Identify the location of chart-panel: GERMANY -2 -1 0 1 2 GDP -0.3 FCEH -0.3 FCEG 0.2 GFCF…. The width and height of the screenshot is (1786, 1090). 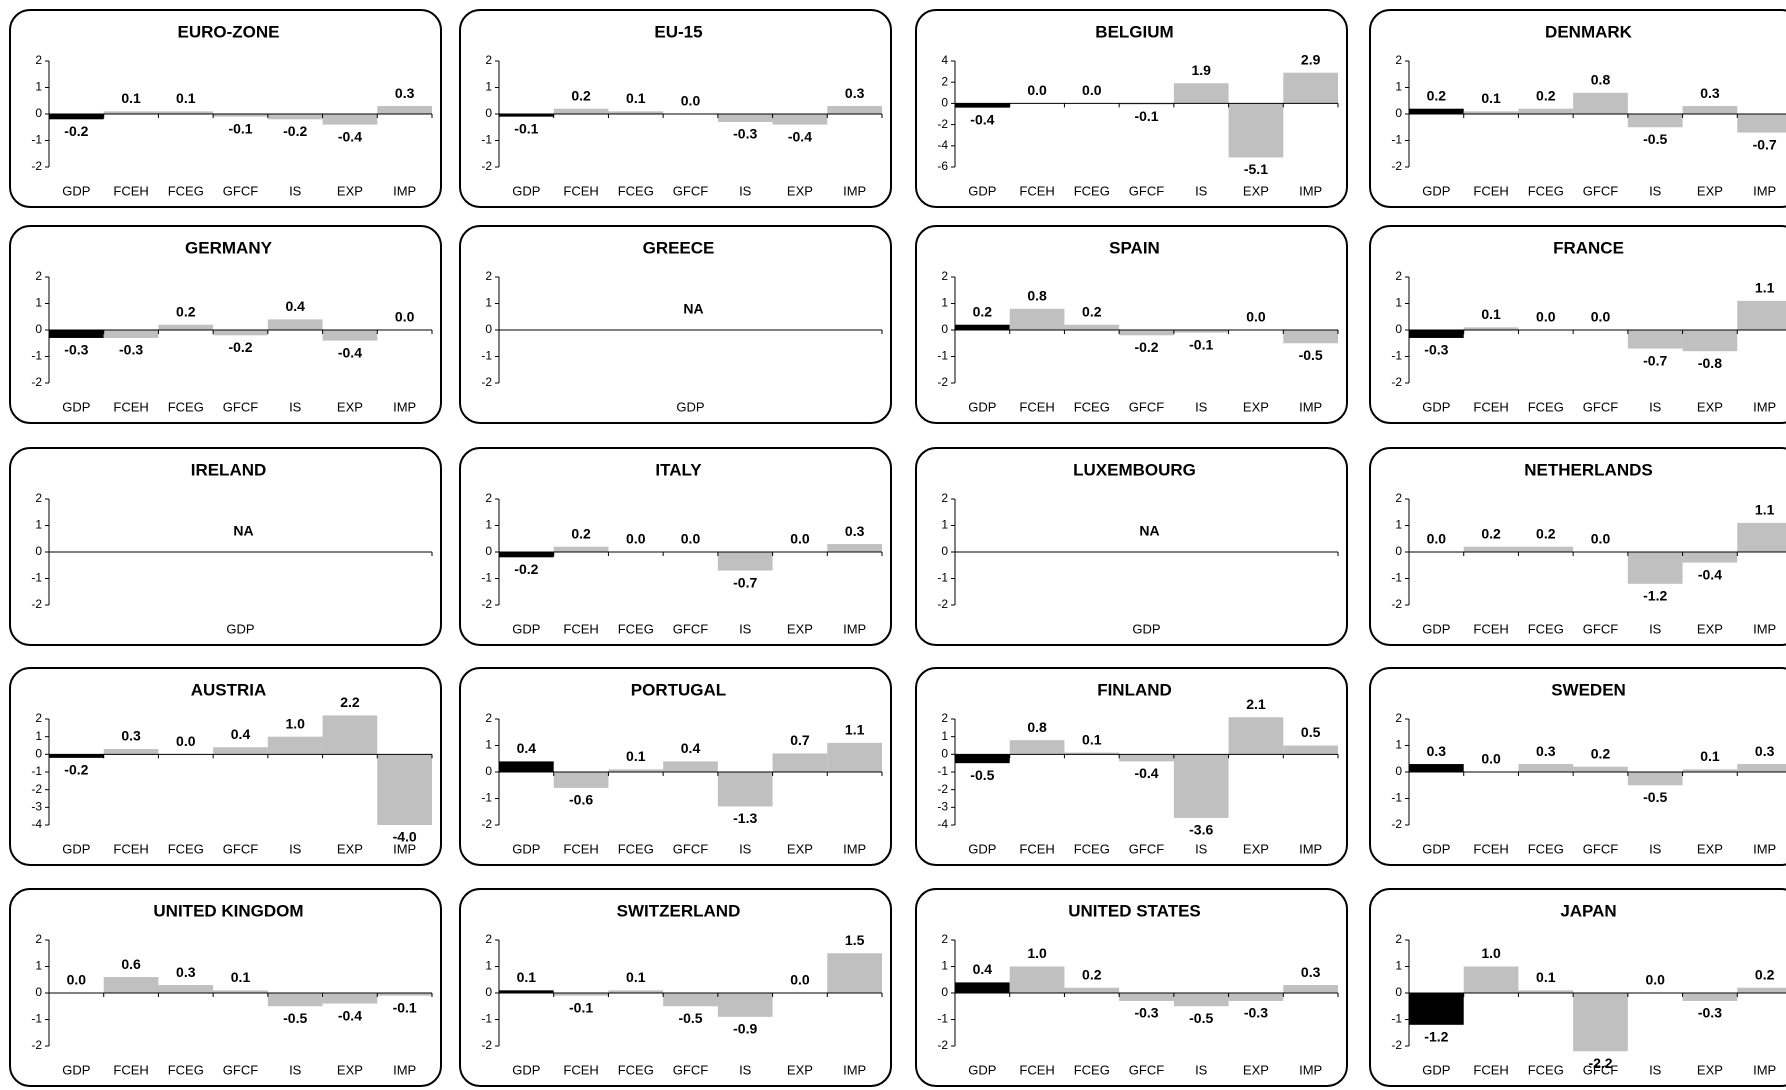
(225, 324).